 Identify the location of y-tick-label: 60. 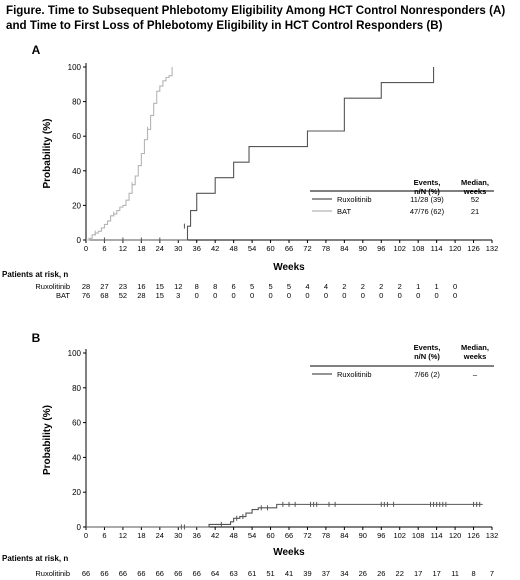
(76, 423).